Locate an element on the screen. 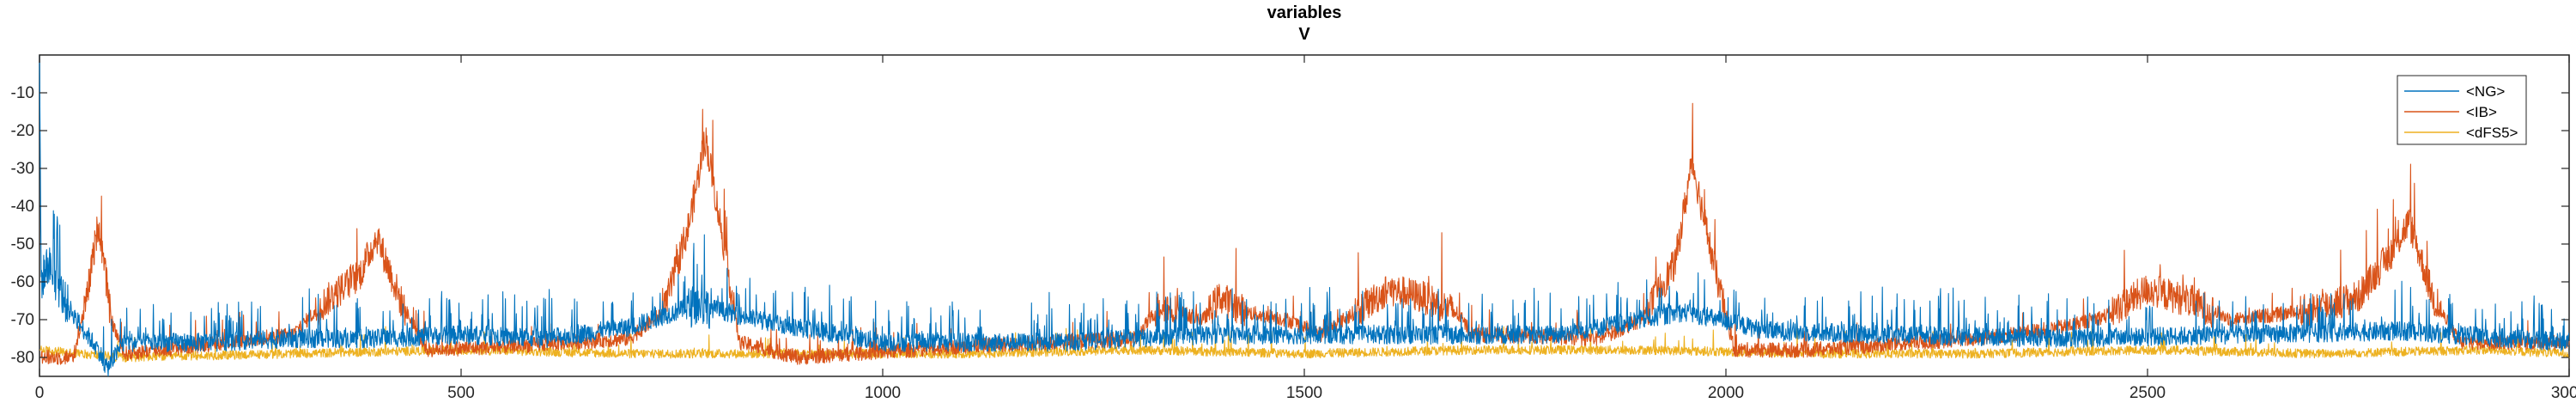 The image size is (2576, 403). y-tick-label: -60 is located at coordinates (23, 282).